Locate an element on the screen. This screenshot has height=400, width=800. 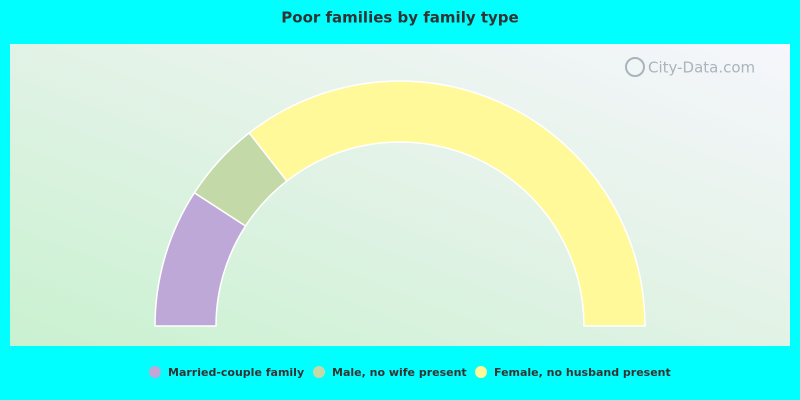
legend-label: Female, no husband present is located at coordinates (582, 372).